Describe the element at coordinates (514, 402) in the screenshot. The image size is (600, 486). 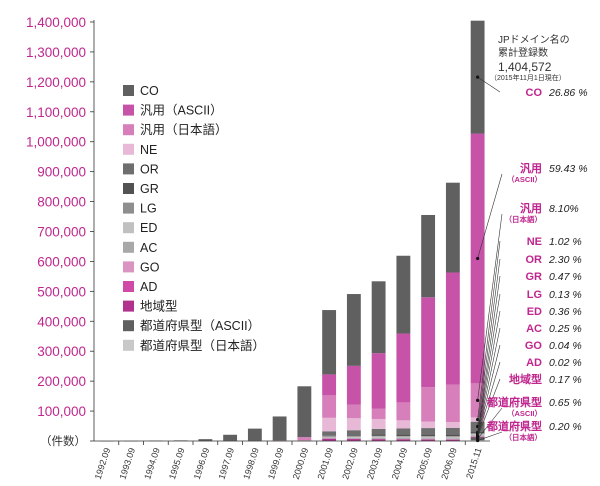
I see `share-label: 都道府県型` at that location.